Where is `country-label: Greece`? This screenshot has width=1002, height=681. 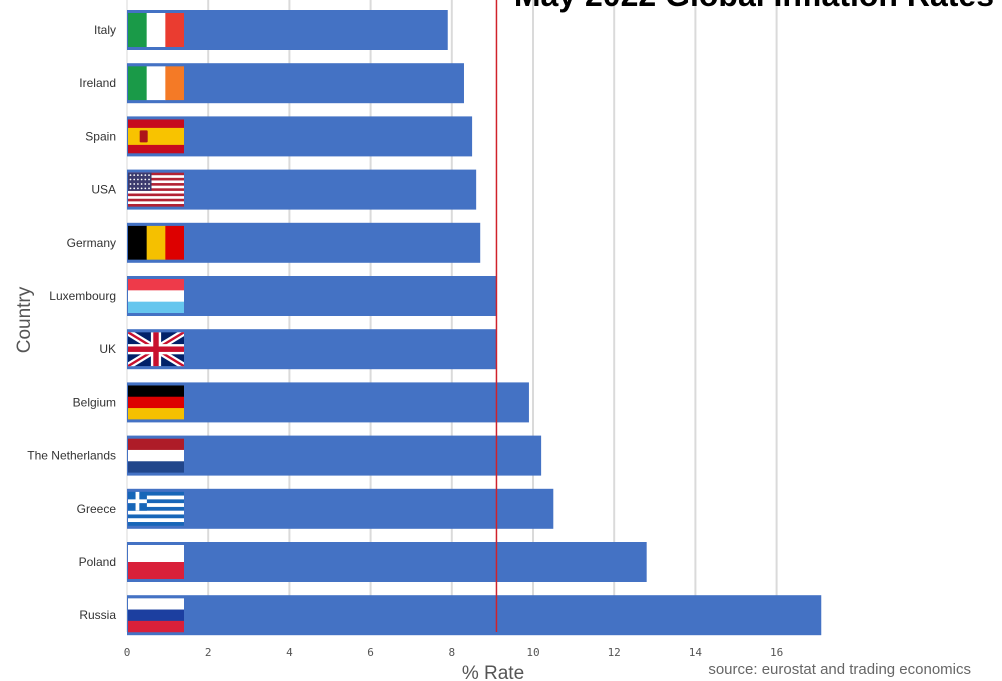 country-label: Greece is located at coordinates (97, 509).